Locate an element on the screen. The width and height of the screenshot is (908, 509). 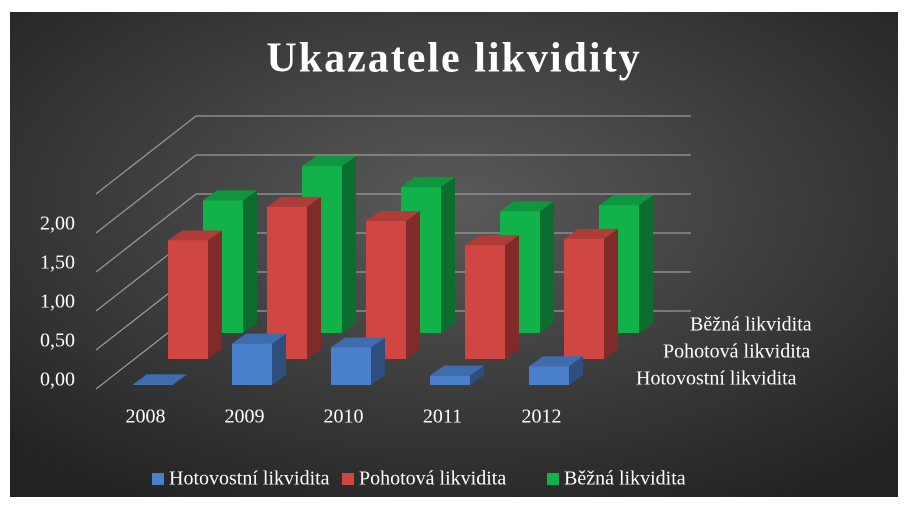
y-tick-label: 1,00 is located at coordinates (57, 302).